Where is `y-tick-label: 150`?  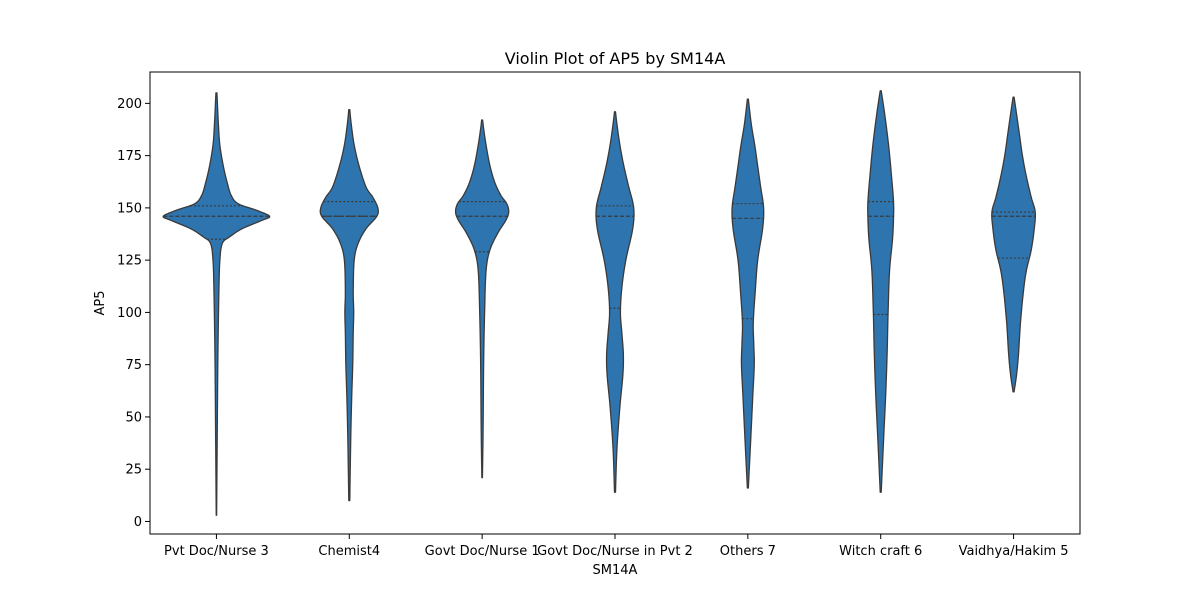 y-tick-label: 150 is located at coordinates (129, 208).